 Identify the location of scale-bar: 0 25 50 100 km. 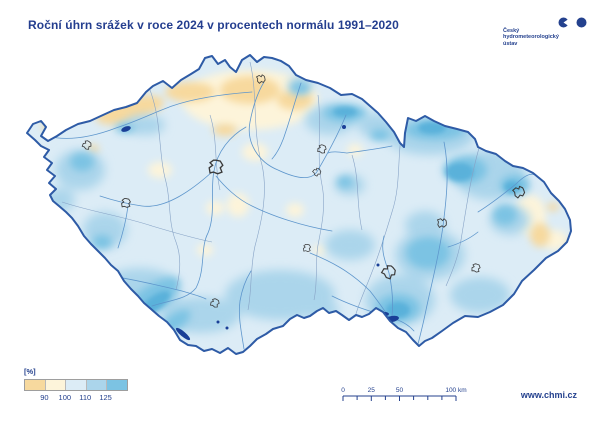
(404, 394).